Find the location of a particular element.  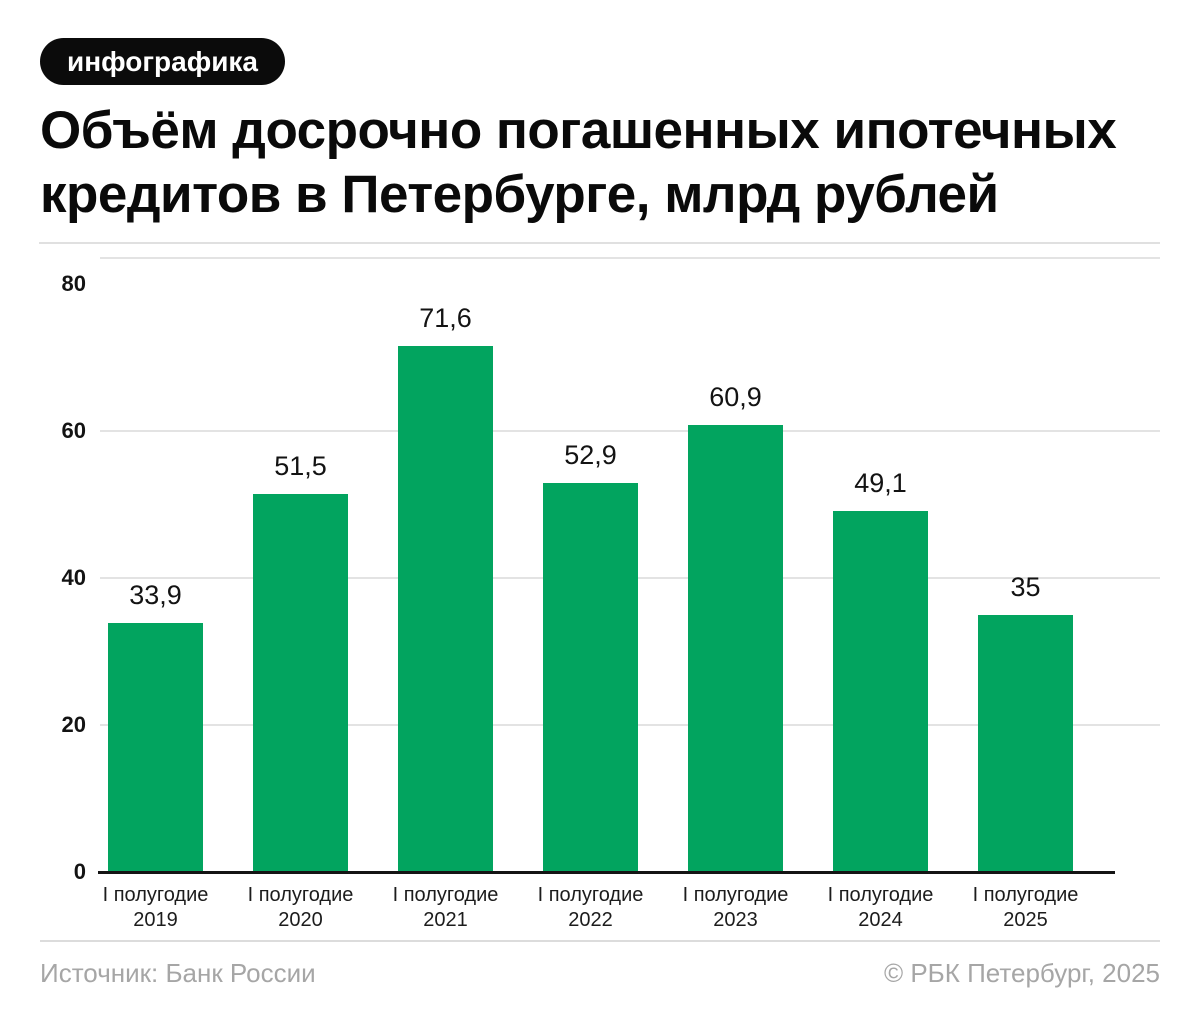

x-tick-label: I полугодие 2022 is located at coordinates (591, 908).